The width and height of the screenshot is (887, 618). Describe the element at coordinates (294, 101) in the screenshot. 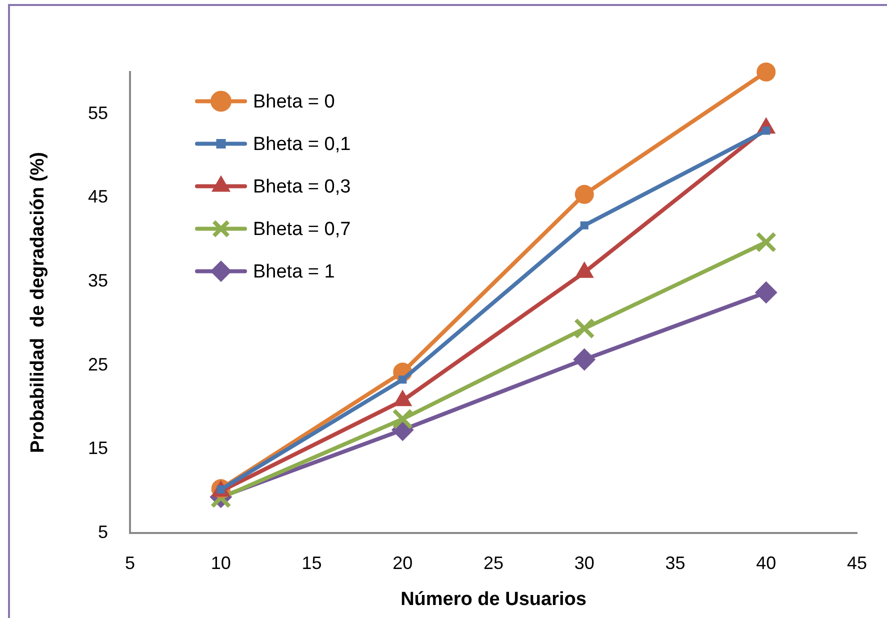

I see `legend-label: Bheta = 0` at that location.